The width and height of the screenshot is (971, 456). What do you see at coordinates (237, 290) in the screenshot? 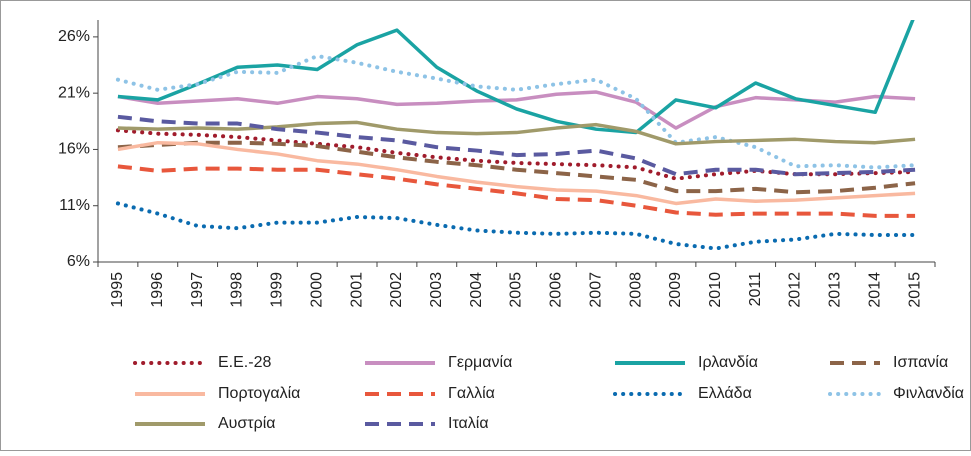
I see `x-tick-label: 1998` at bounding box center [237, 290].